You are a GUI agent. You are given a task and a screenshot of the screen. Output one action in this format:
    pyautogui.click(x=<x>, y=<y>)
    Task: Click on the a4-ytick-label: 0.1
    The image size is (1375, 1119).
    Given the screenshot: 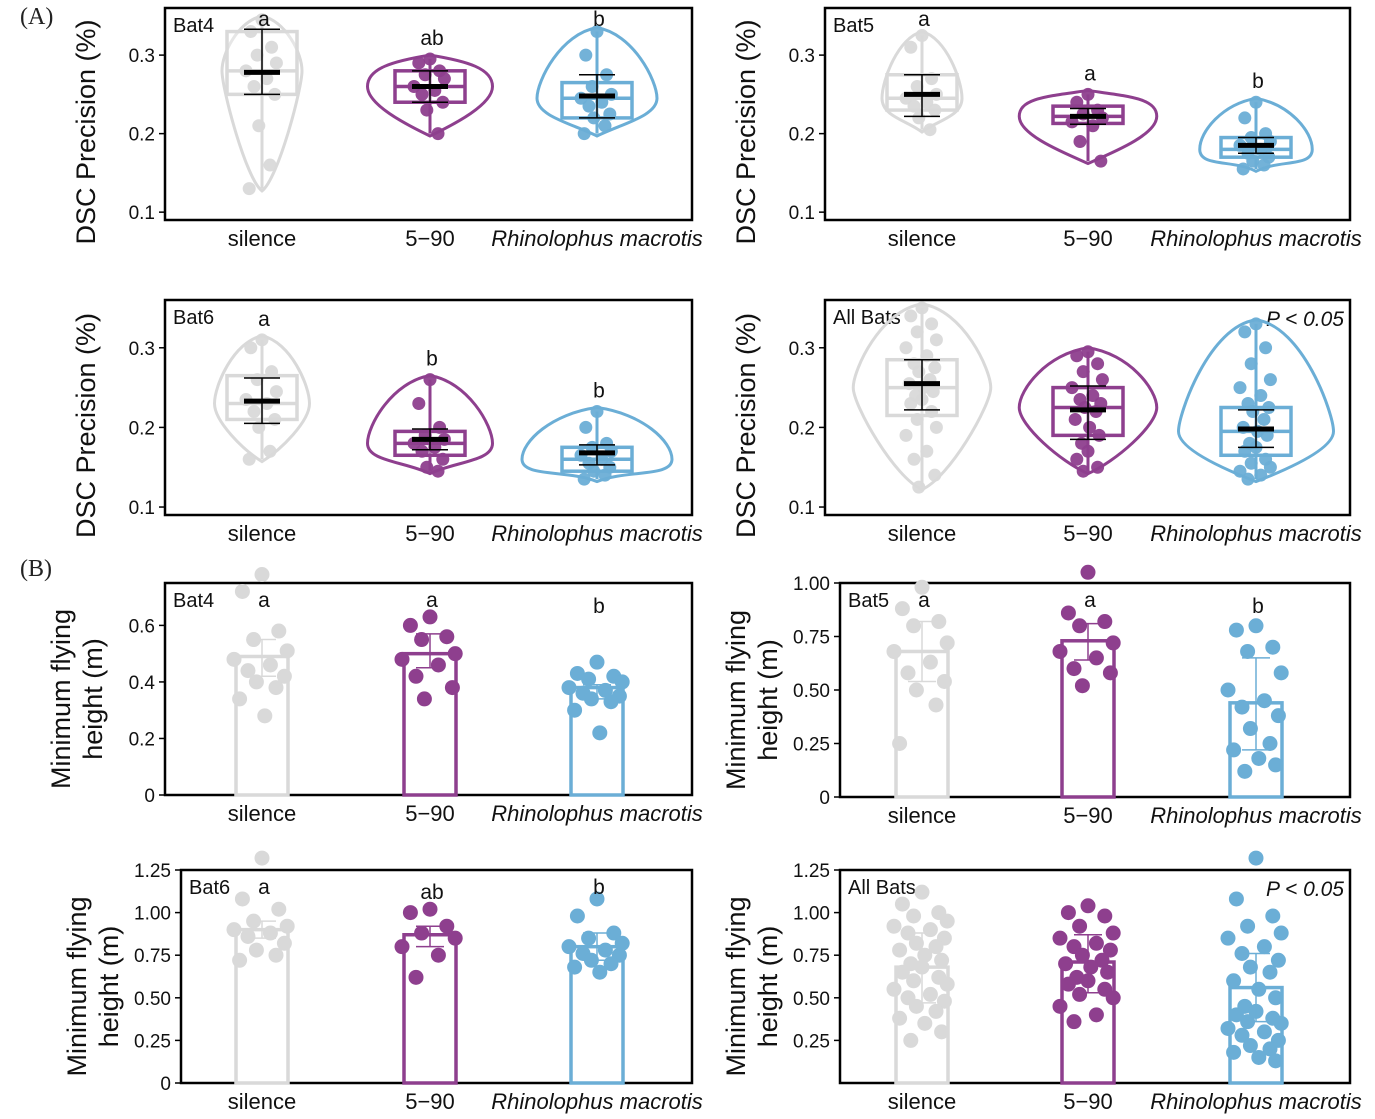 What is the action you would take?
    pyautogui.click(x=802, y=508)
    